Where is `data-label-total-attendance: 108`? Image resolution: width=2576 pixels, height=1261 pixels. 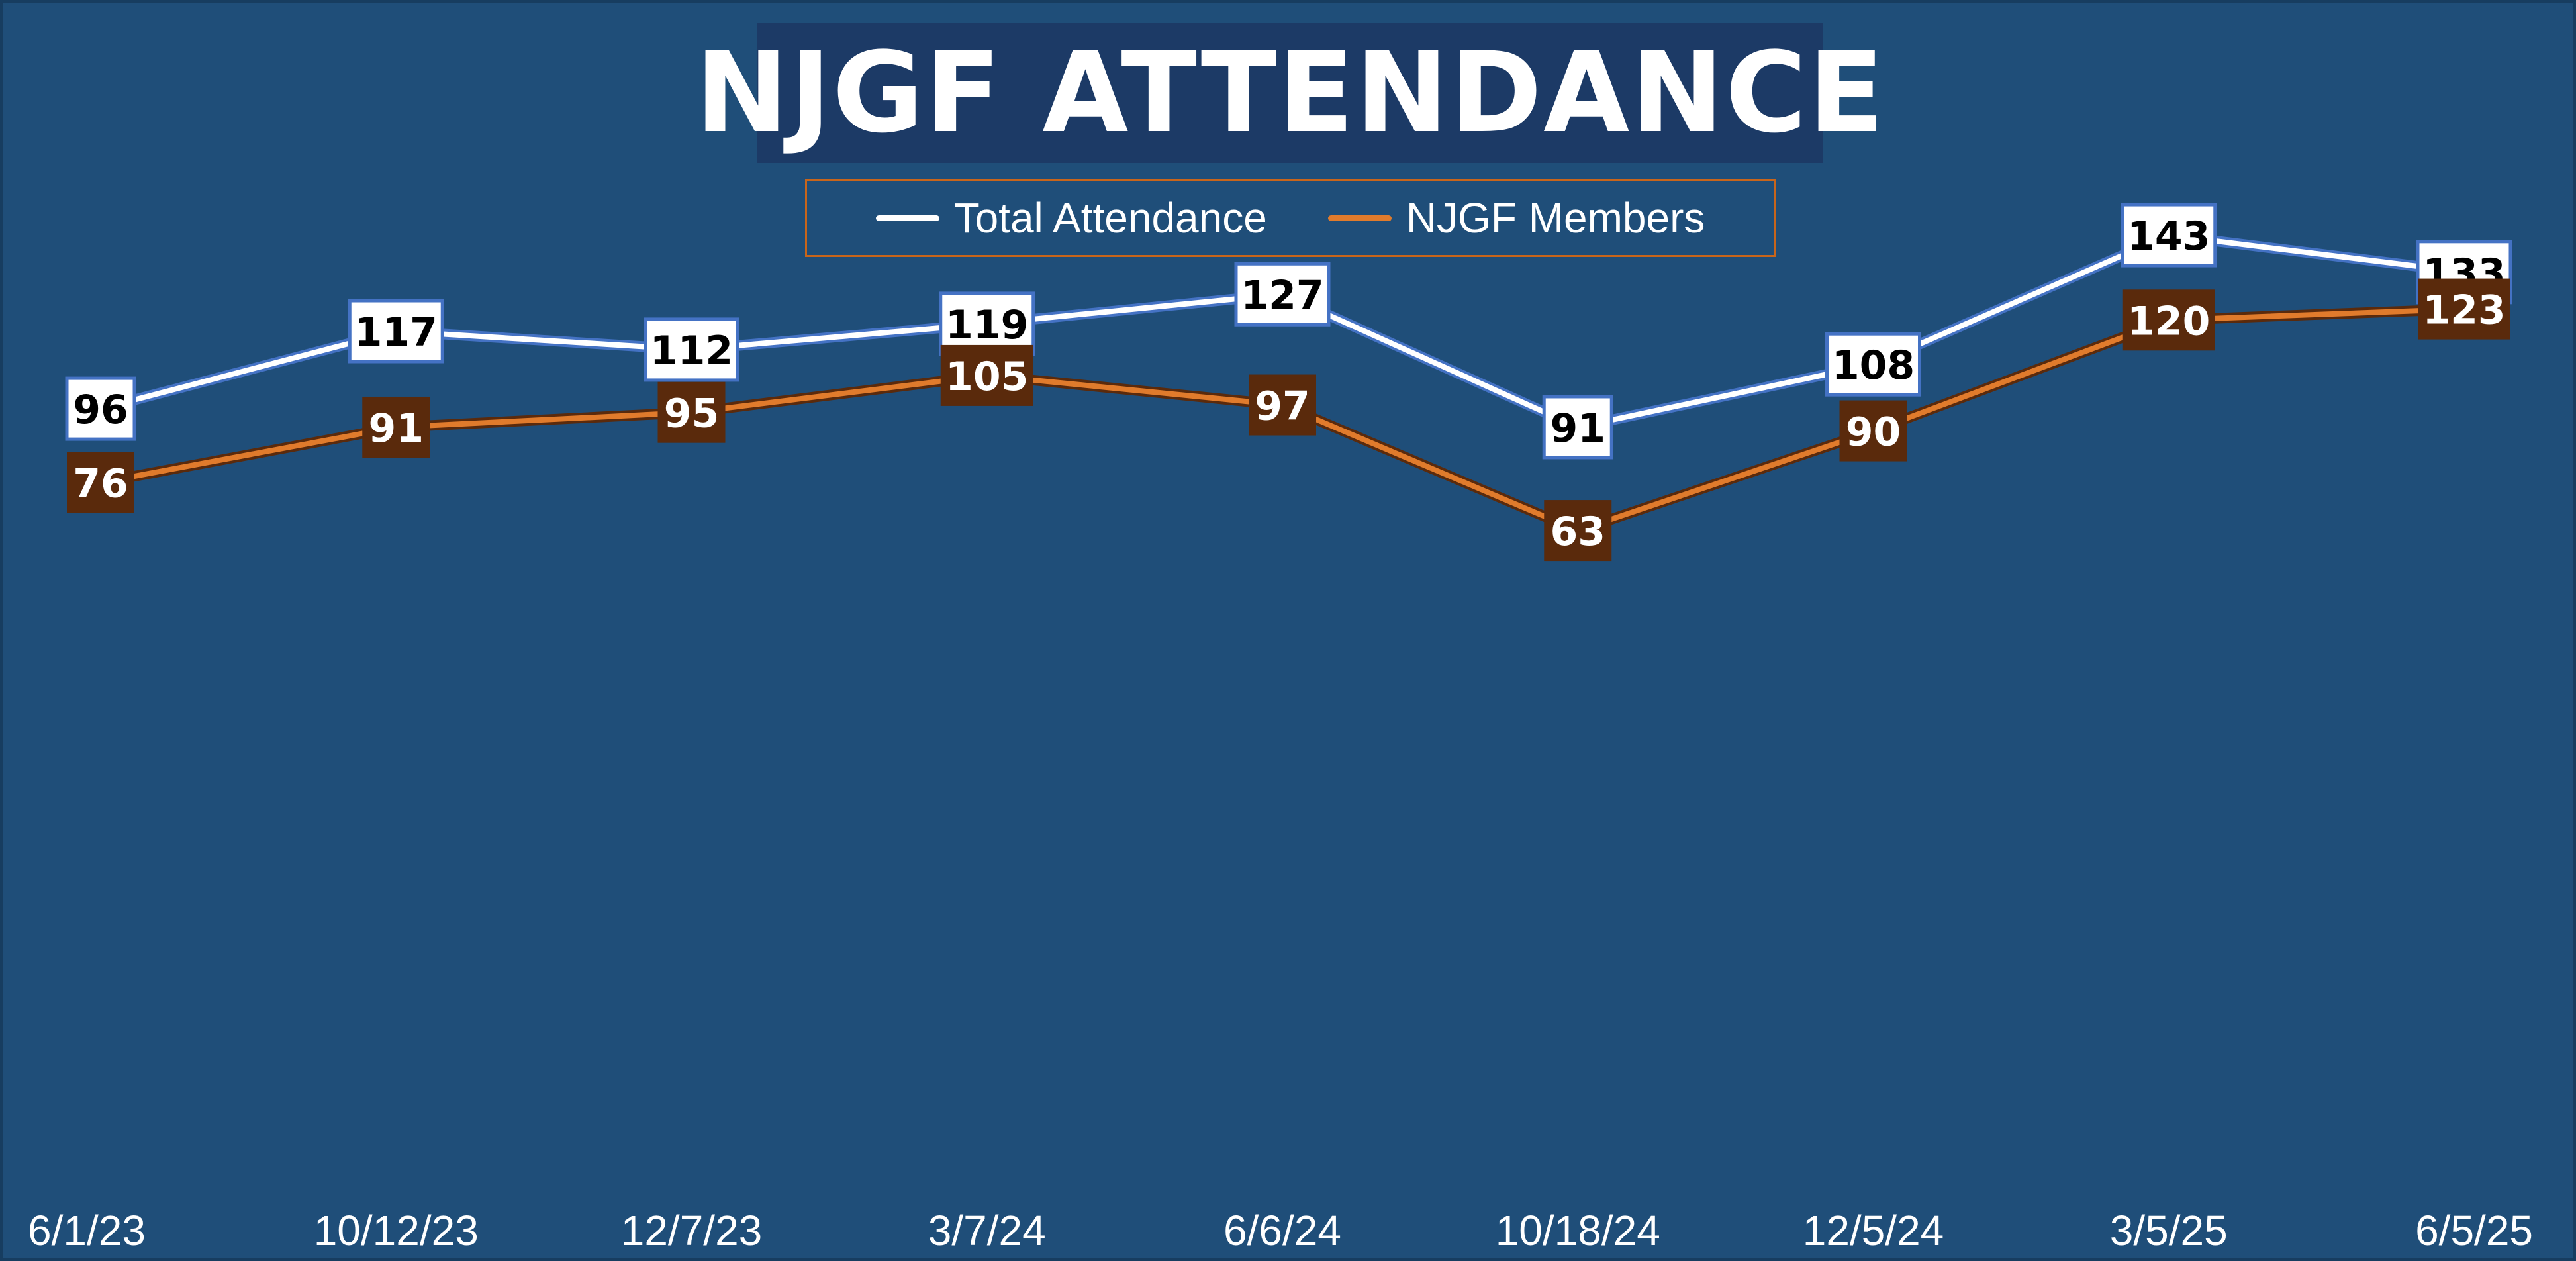
data-label-total-attendance: 108 is located at coordinates (1873, 364).